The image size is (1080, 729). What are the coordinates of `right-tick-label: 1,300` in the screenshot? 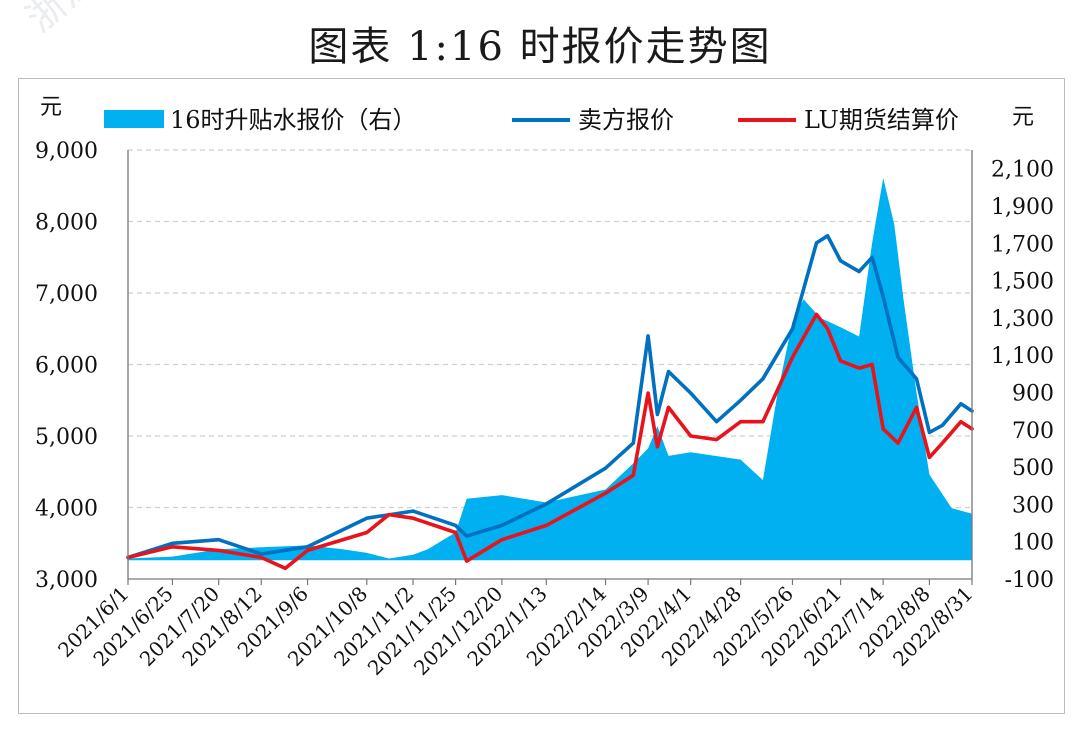 It's located at (1022, 319).